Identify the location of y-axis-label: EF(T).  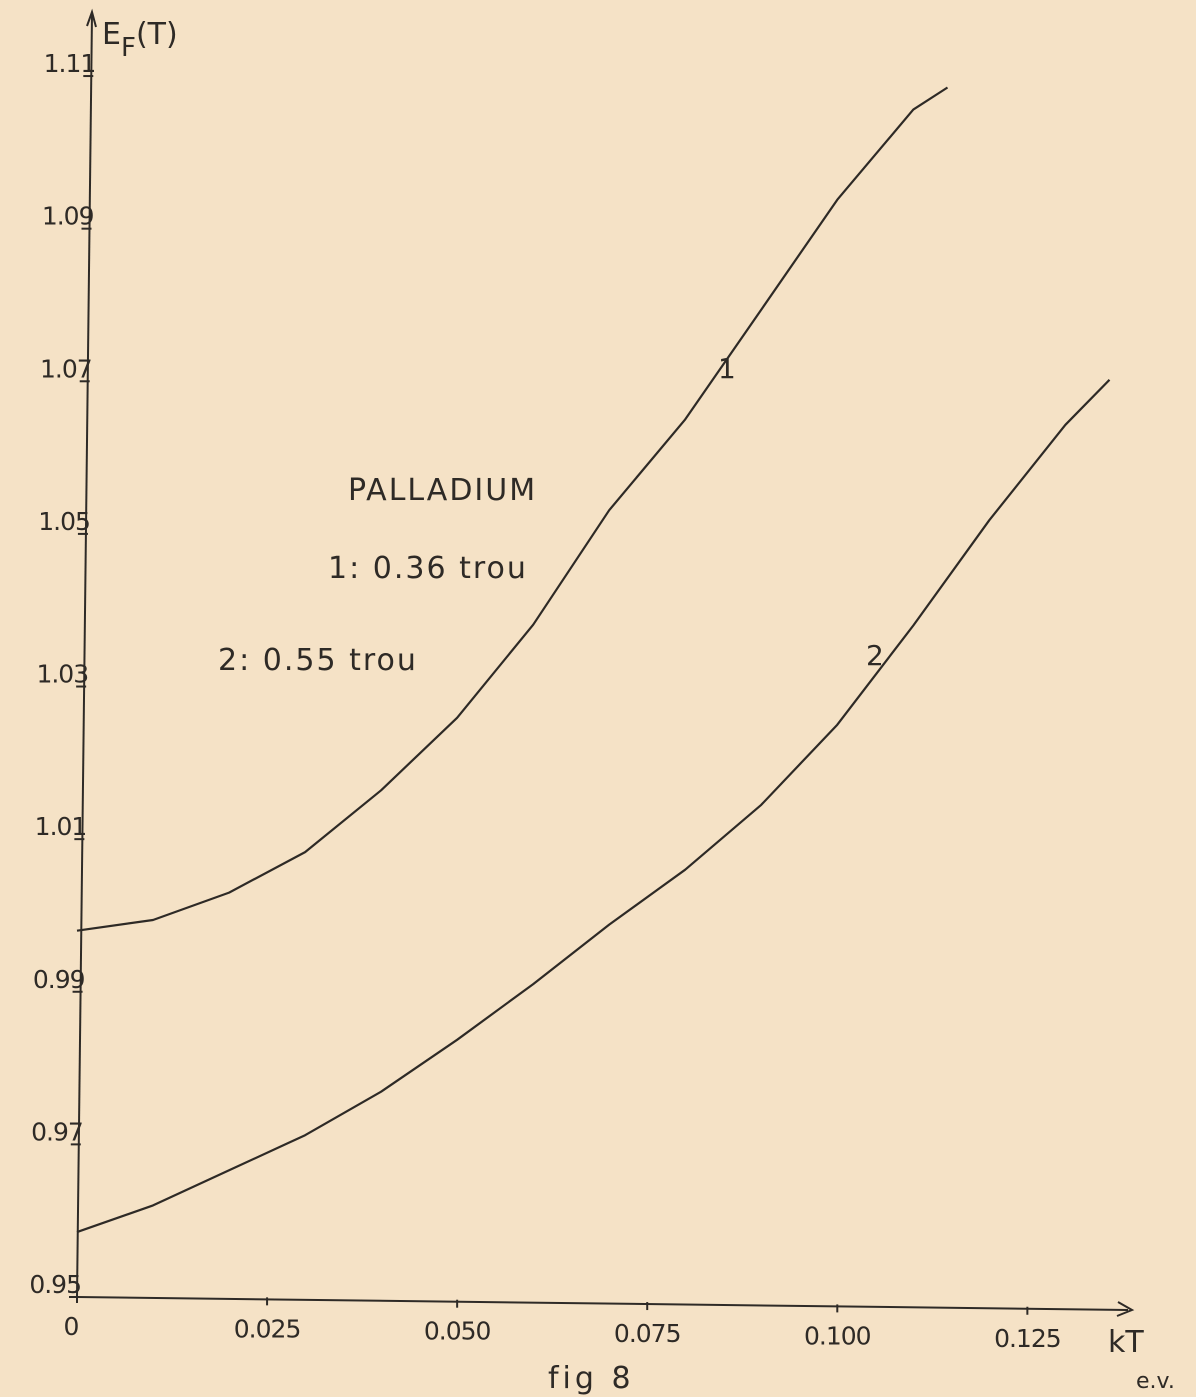
(140, 40).